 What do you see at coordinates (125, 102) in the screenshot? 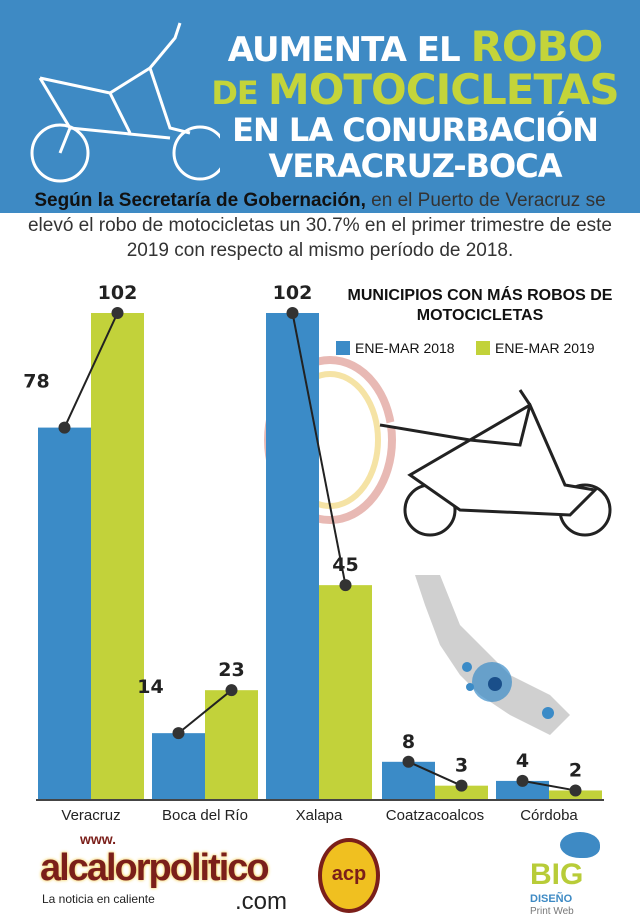
I see `scooter-illustration` at bounding box center [125, 102].